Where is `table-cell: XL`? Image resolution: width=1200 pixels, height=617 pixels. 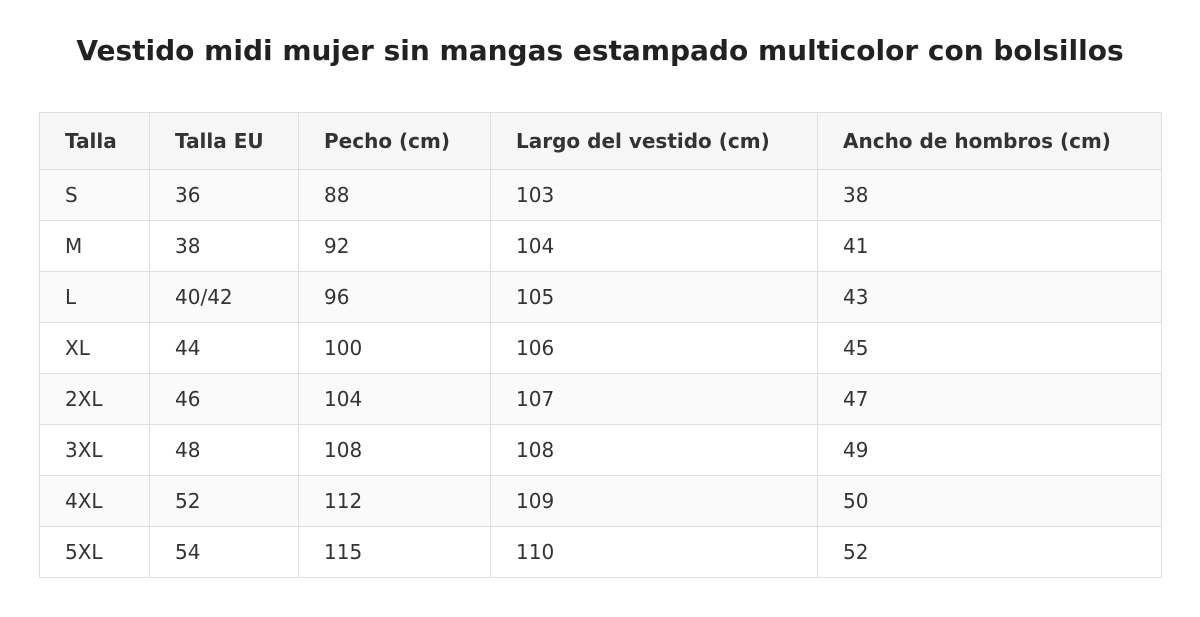 table-cell: XL is located at coordinates (94, 348).